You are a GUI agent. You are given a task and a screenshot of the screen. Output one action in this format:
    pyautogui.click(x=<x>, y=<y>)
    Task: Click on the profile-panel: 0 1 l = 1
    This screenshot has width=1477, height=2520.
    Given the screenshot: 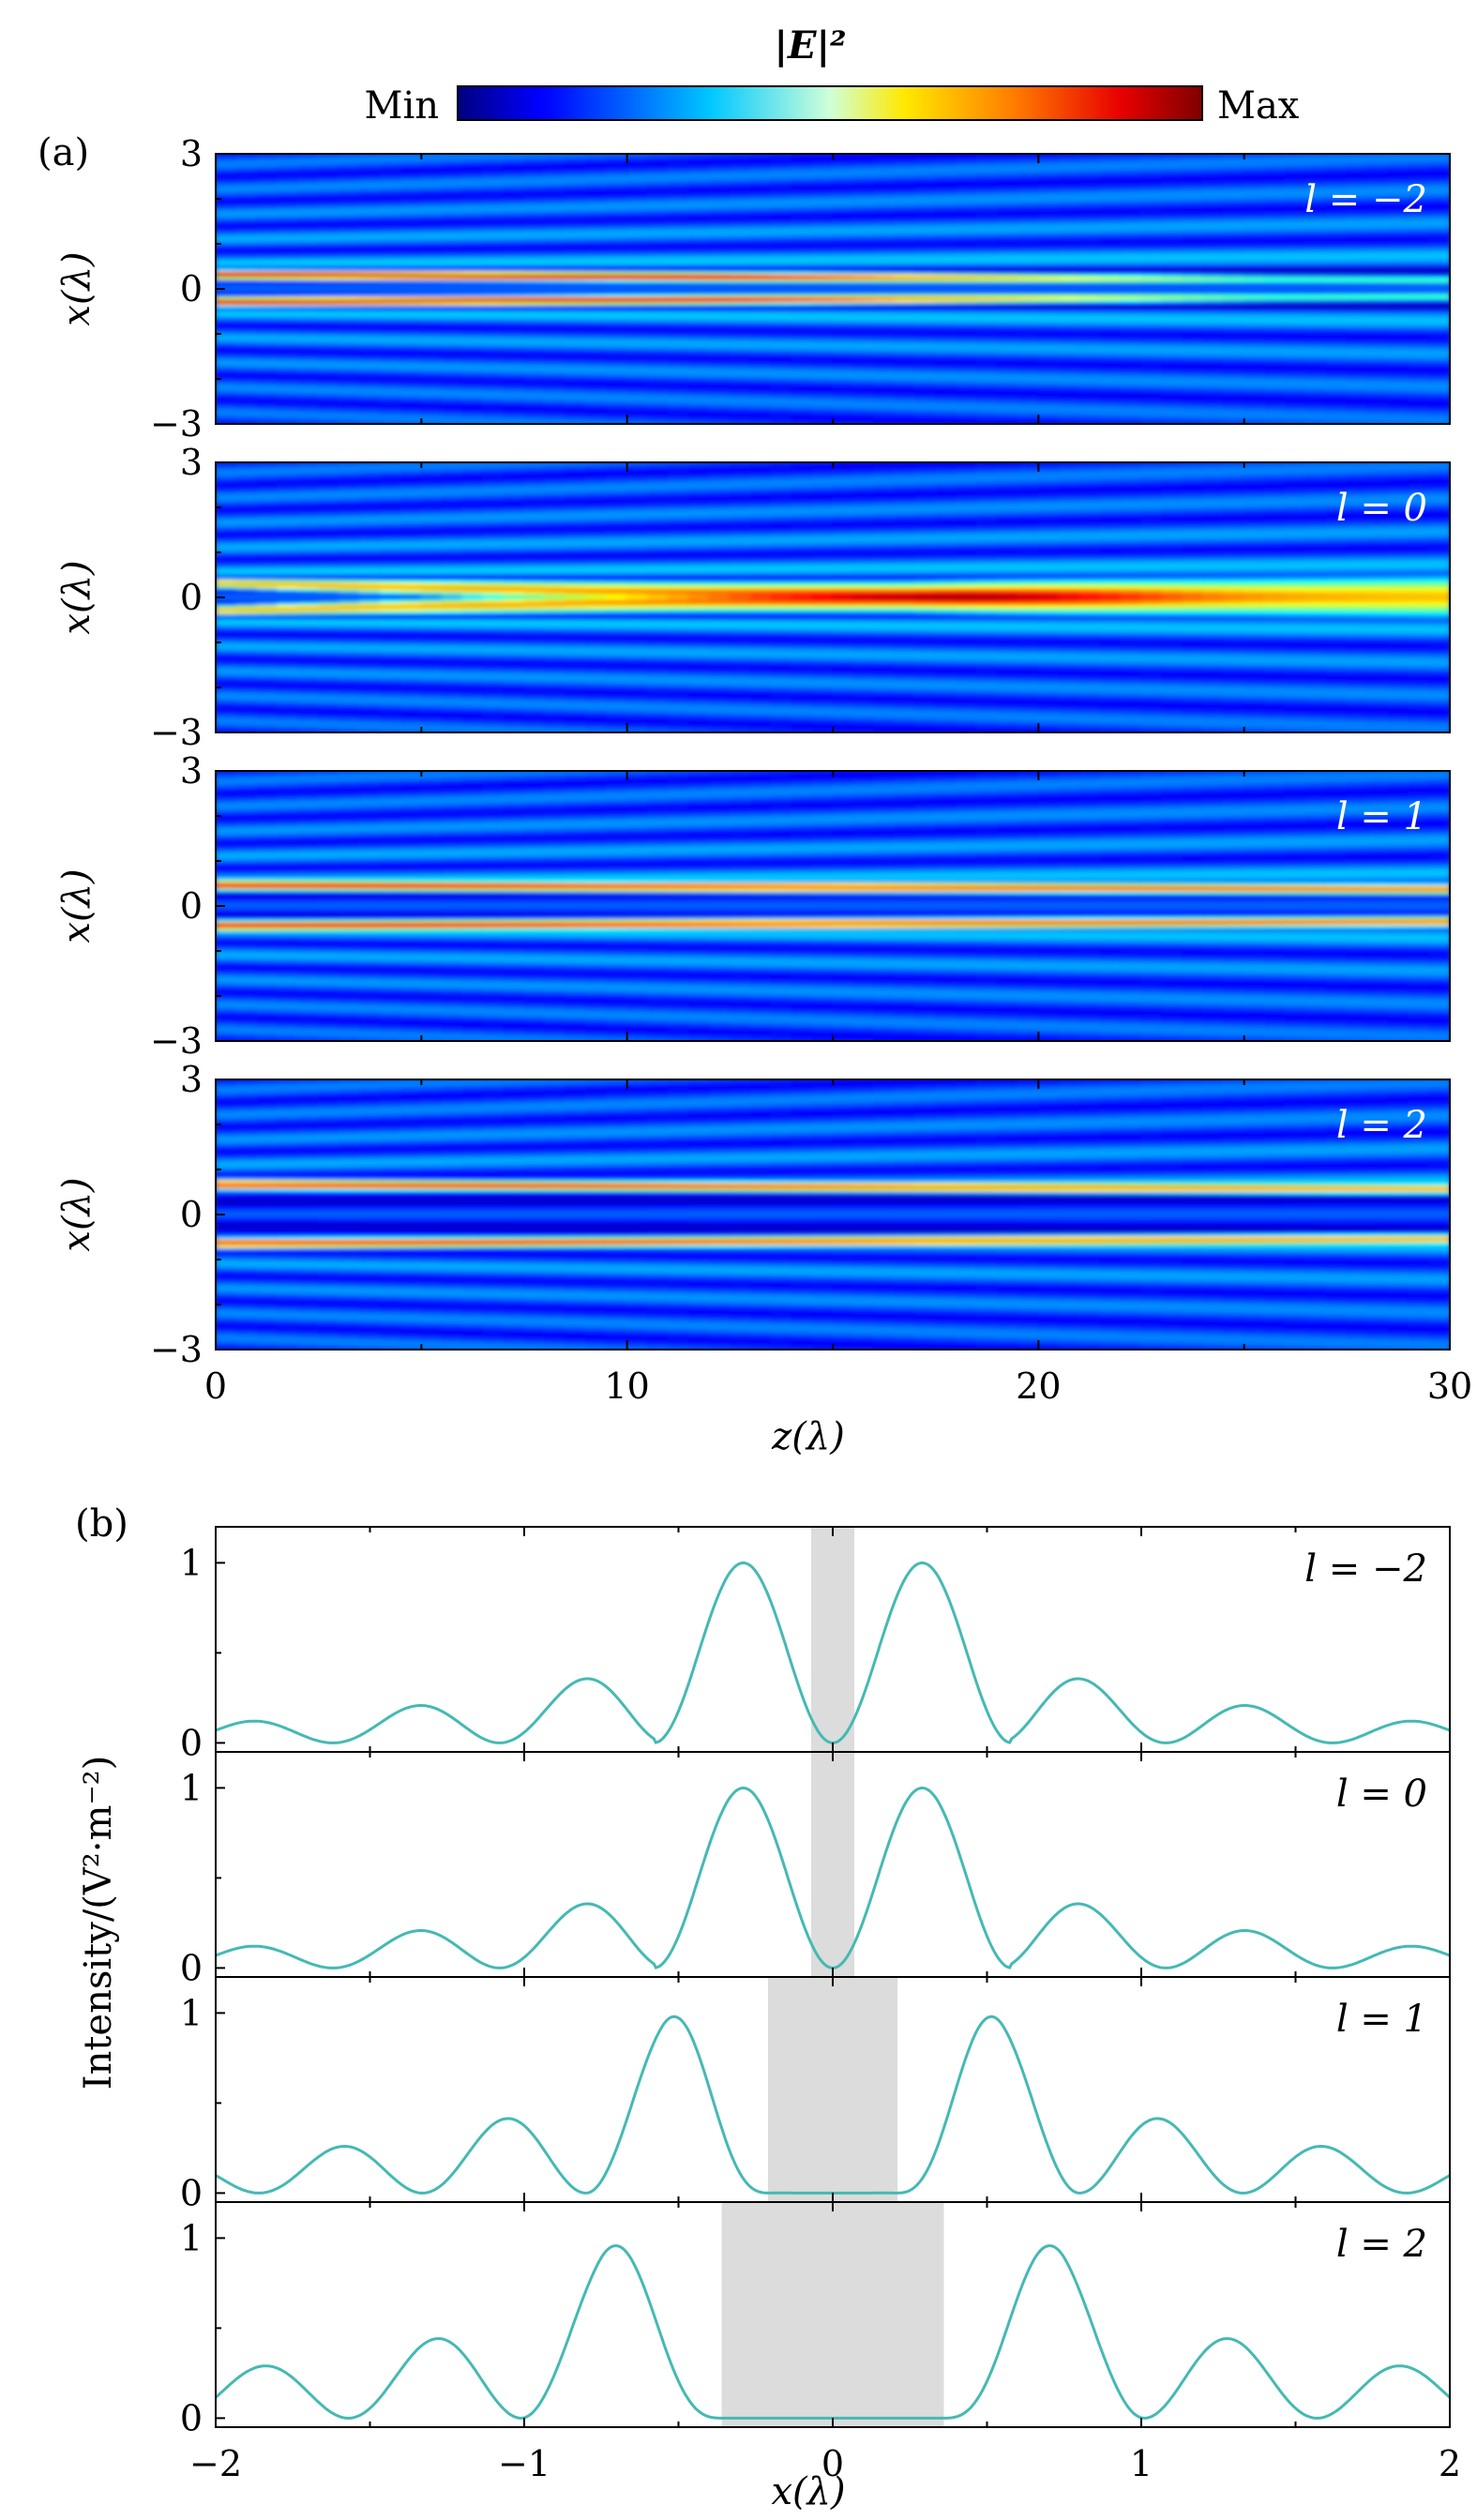 What is the action you would take?
    pyautogui.click(x=815, y=2094)
    